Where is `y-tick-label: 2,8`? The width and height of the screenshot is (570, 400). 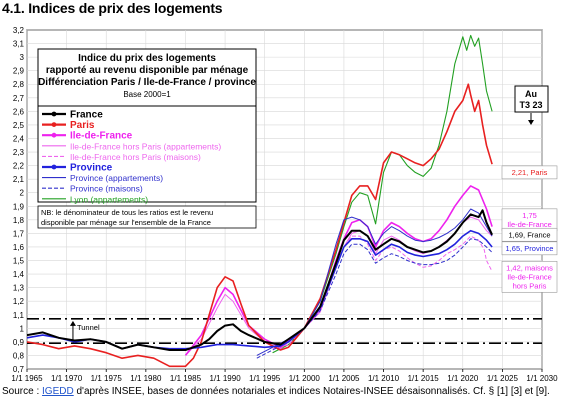 y-tick-label: 2,8 is located at coordinates (19, 84).